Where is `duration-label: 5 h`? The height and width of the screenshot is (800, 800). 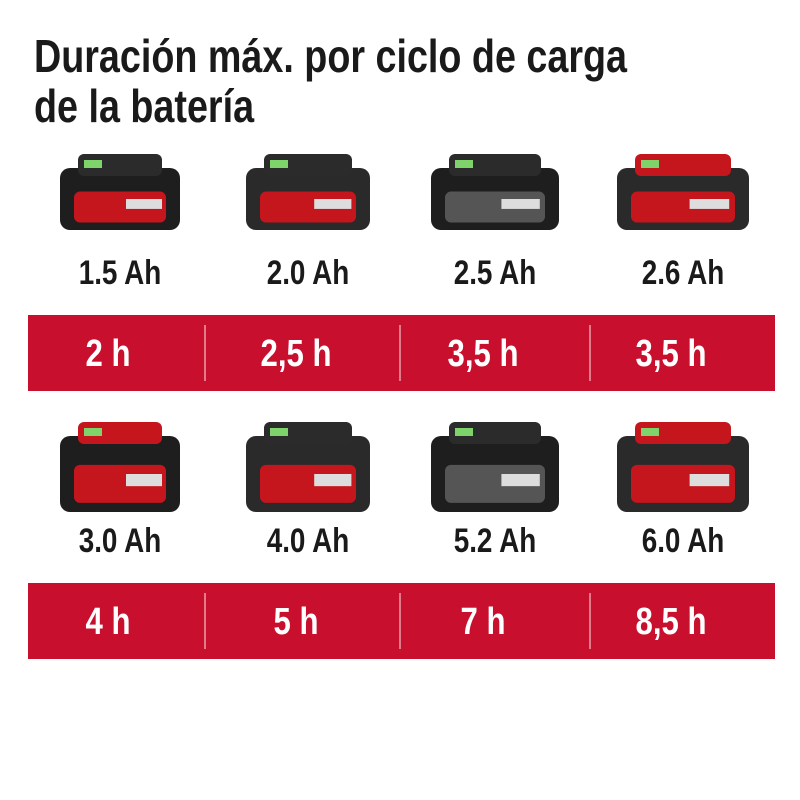
duration-label: 5 h is located at coordinates (295, 622).